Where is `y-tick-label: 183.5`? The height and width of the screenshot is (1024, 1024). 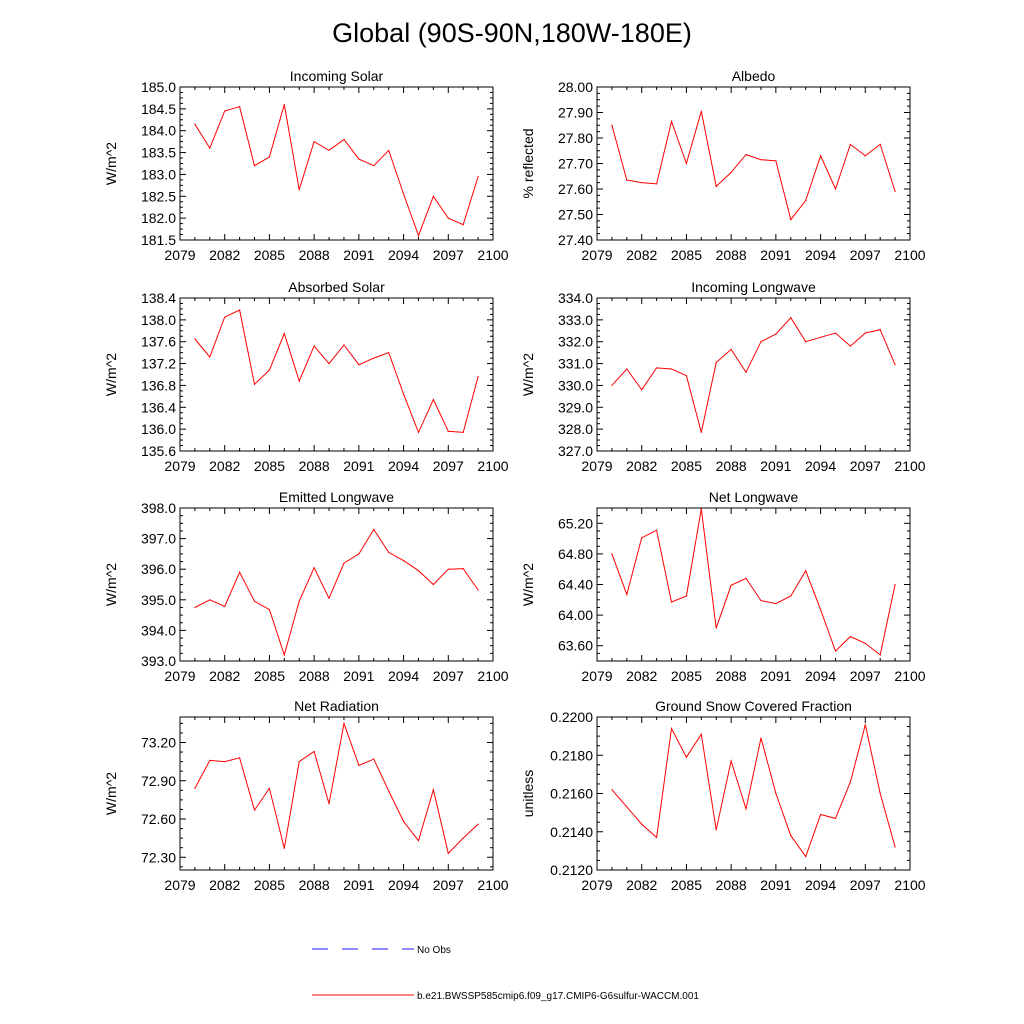
y-tick-label: 183.5 is located at coordinates (158, 153).